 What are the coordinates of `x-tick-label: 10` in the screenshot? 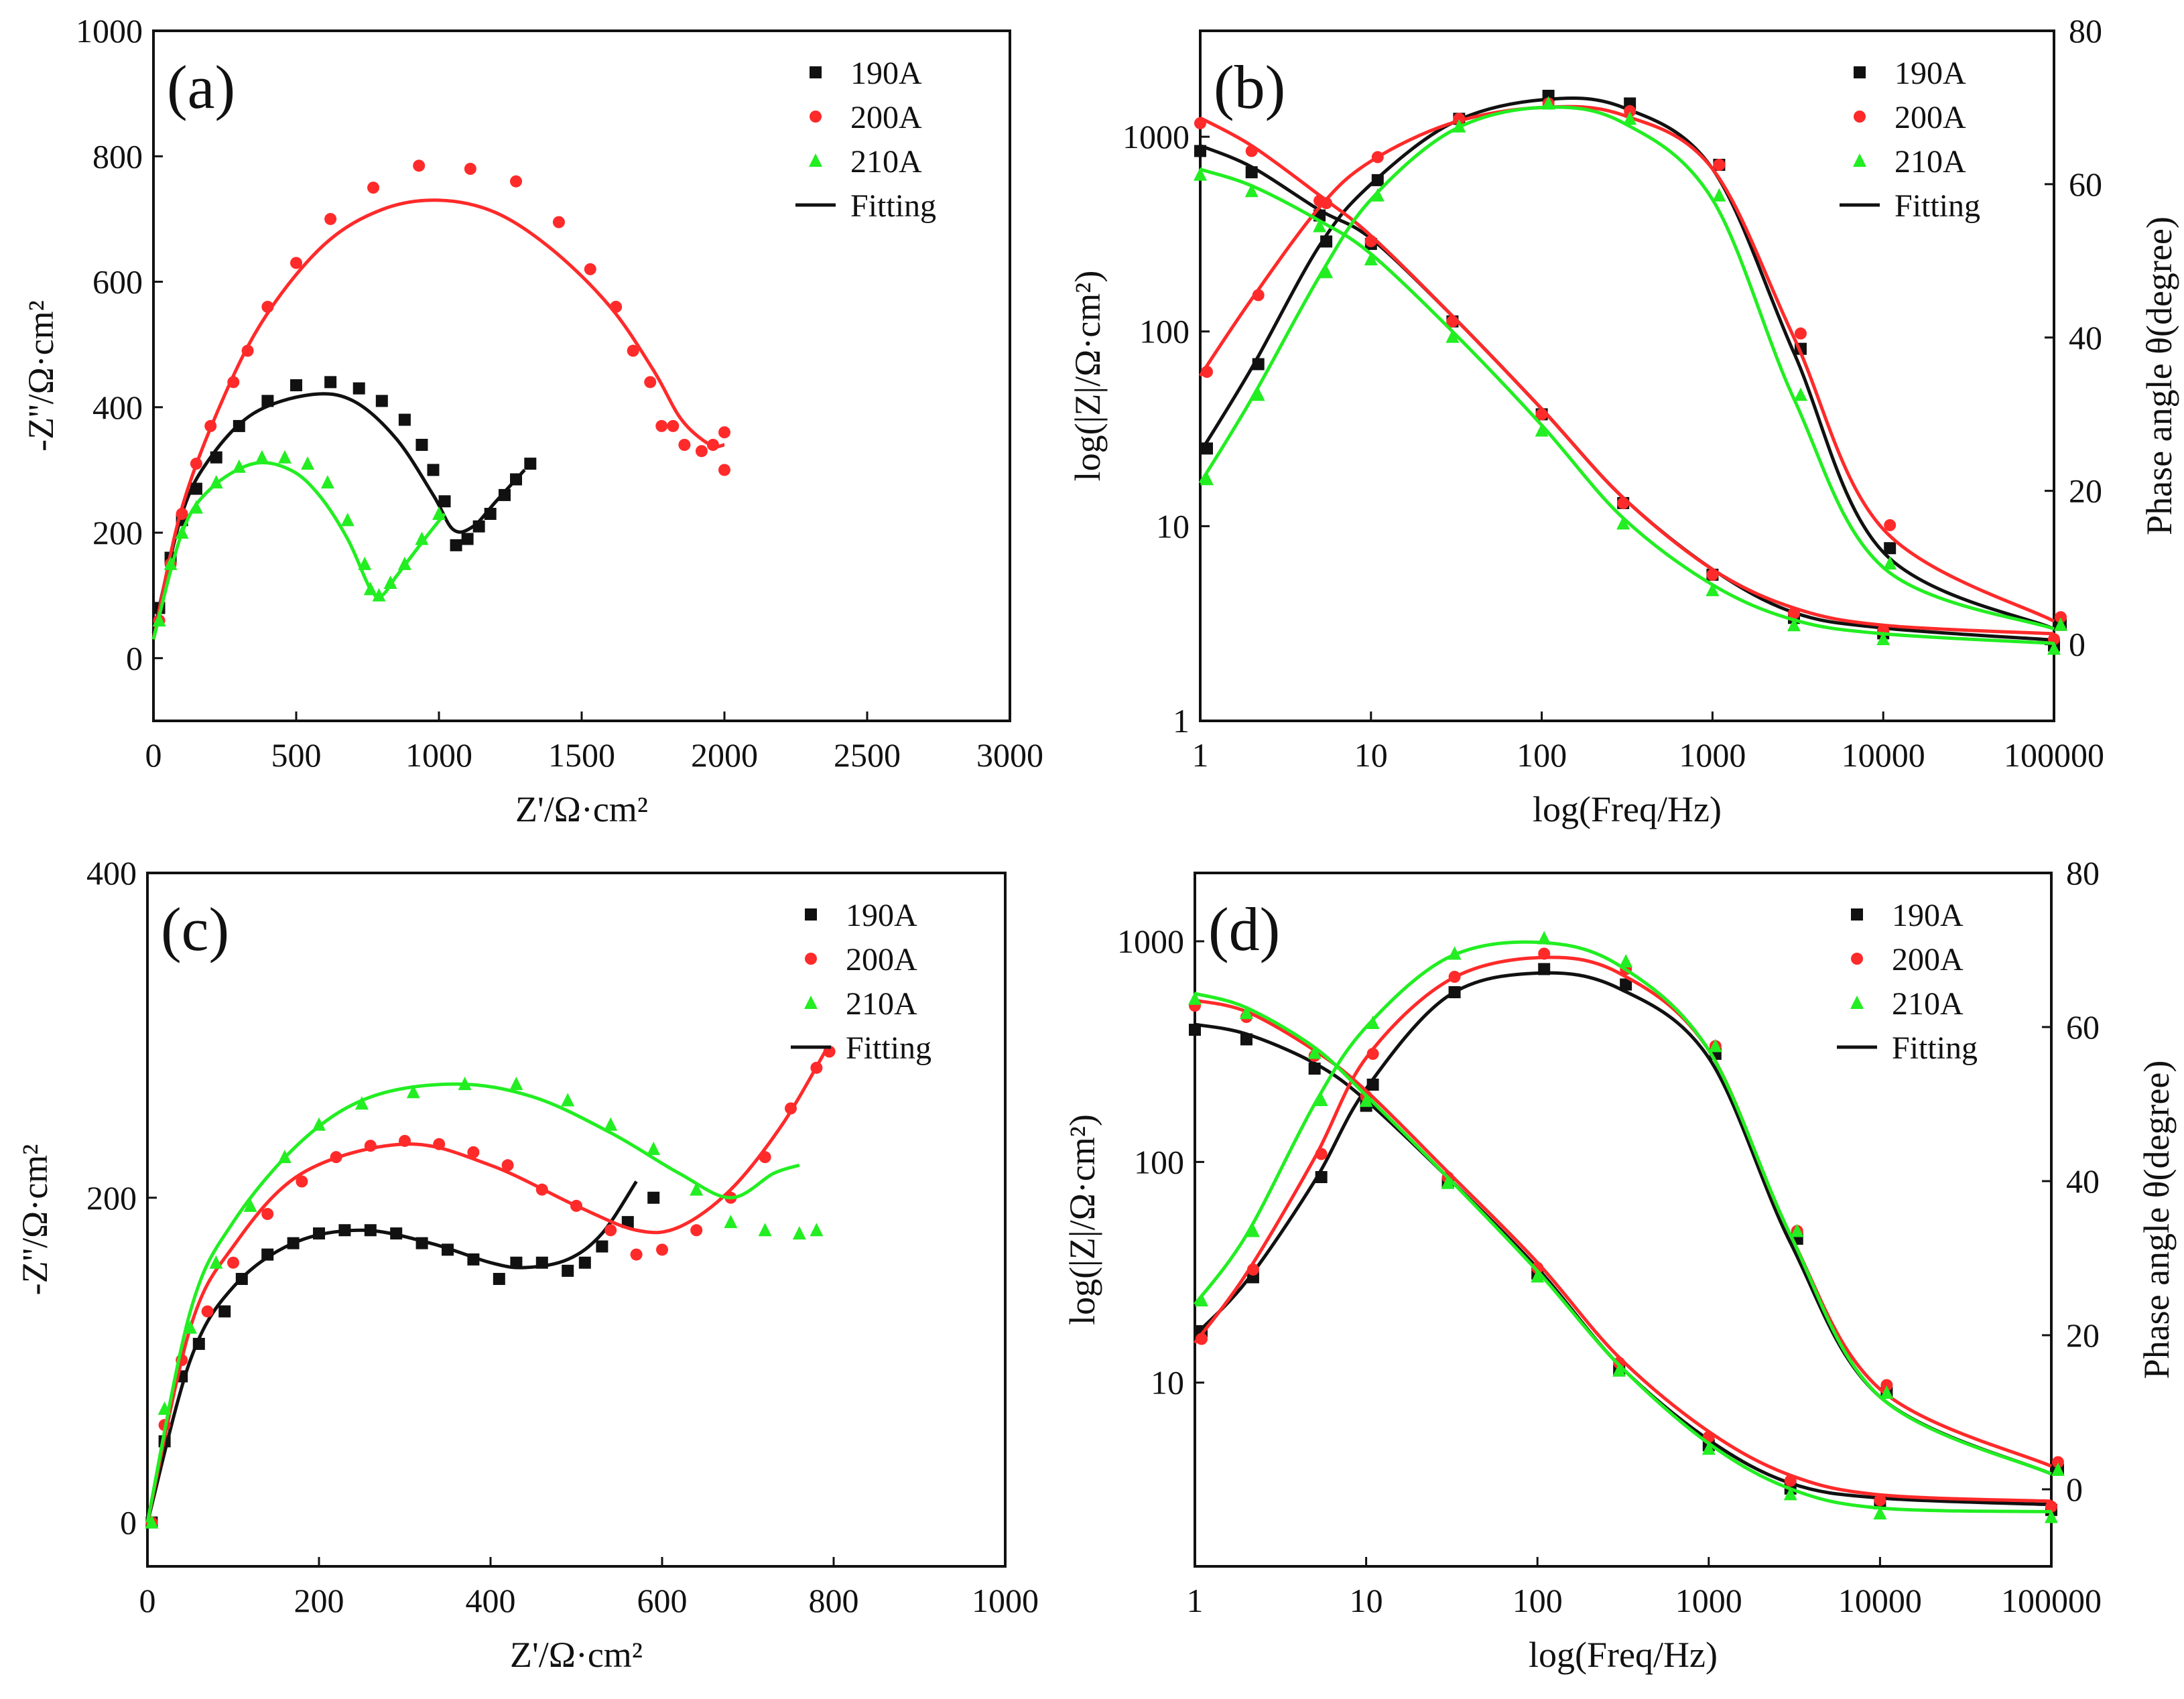 It's located at (1371, 755).